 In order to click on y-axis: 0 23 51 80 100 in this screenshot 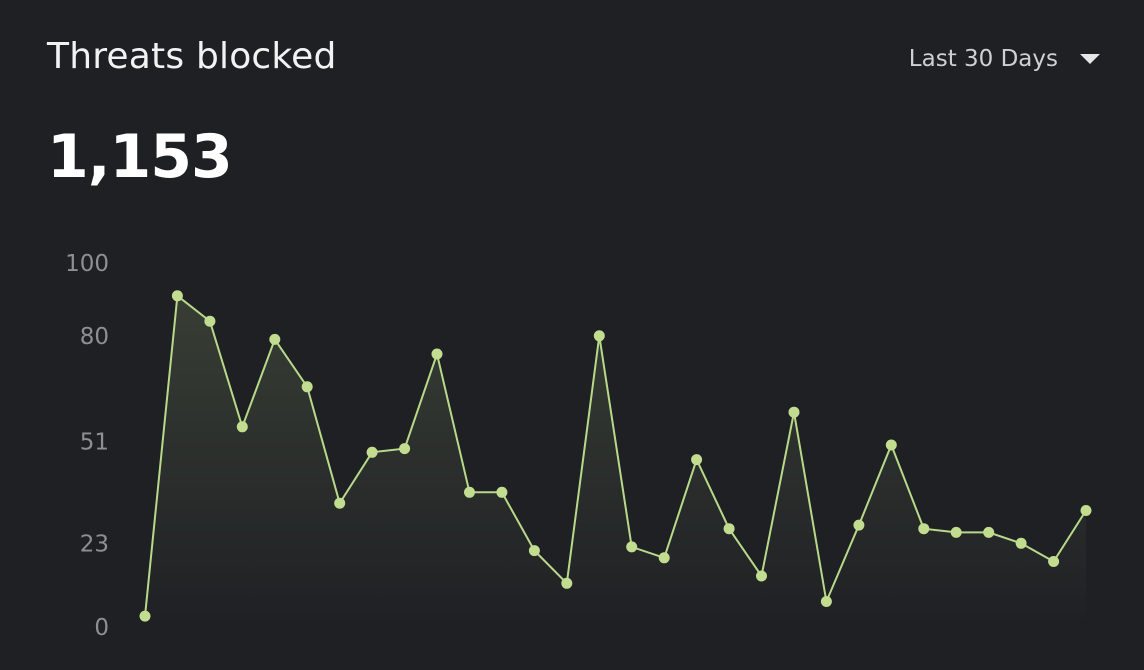, I will do `click(87, 446)`.